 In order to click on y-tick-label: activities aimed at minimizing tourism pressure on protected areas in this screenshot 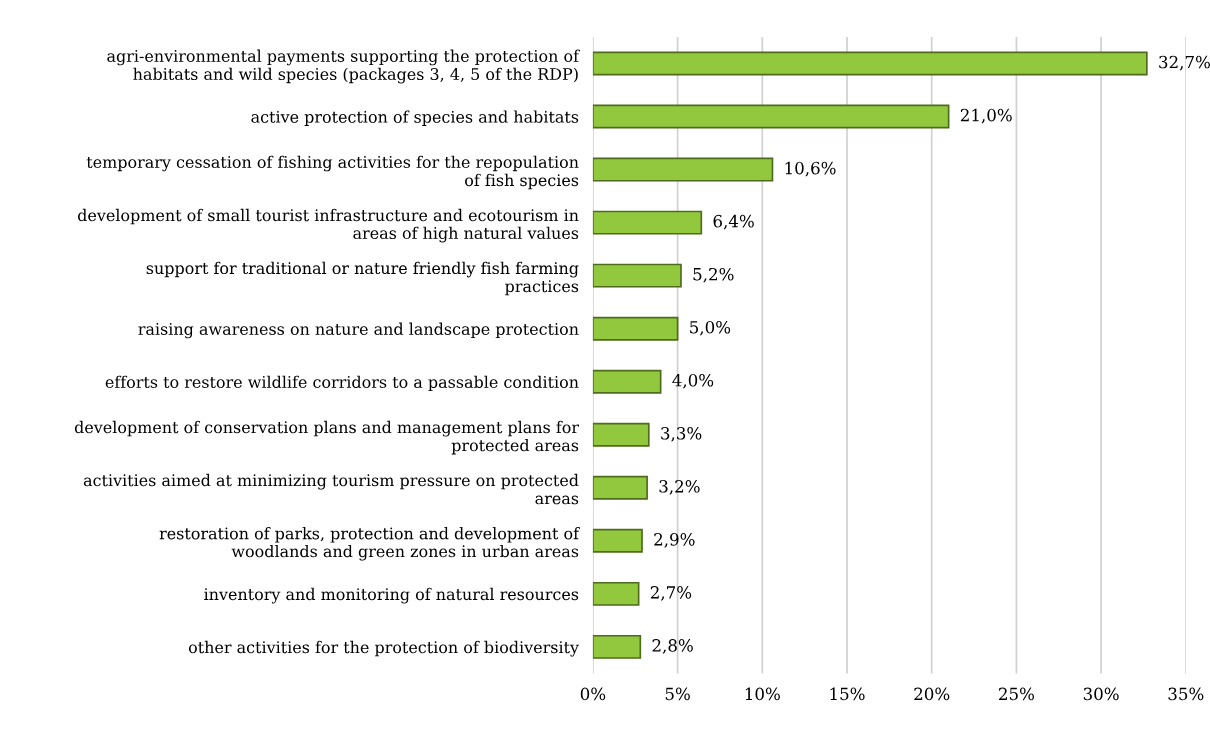, I will do `click(331, 489)`.